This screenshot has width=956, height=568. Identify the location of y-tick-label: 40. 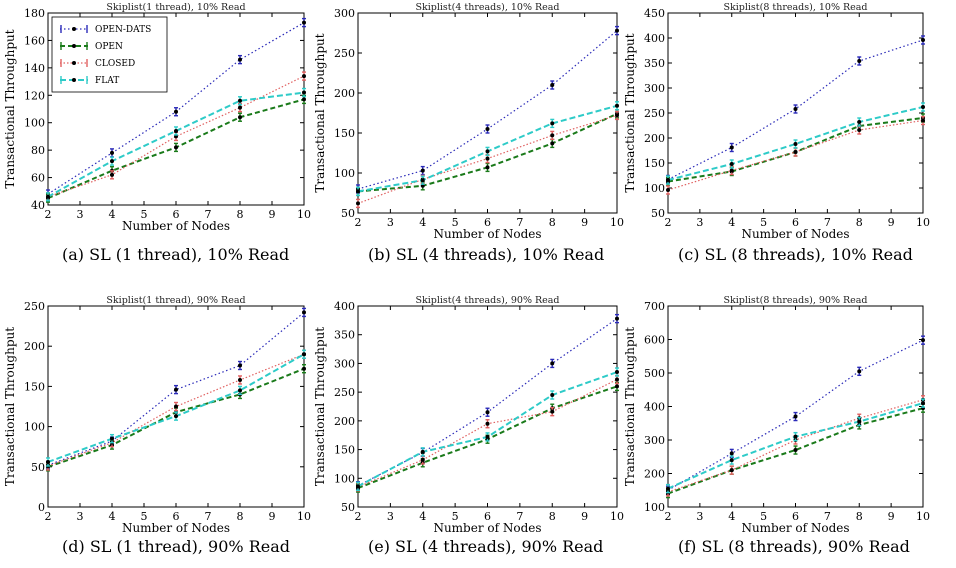
(38, 205).